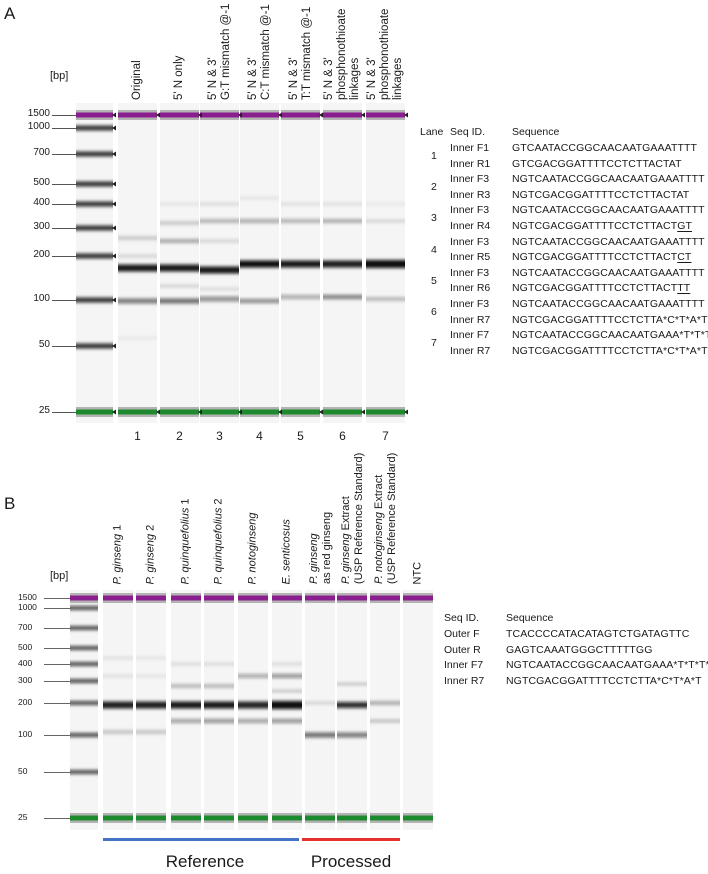 Image resolution: width=708 pixels, height=874 pixels. I want to click on ladder-label-50: 50, so click(44, 344).